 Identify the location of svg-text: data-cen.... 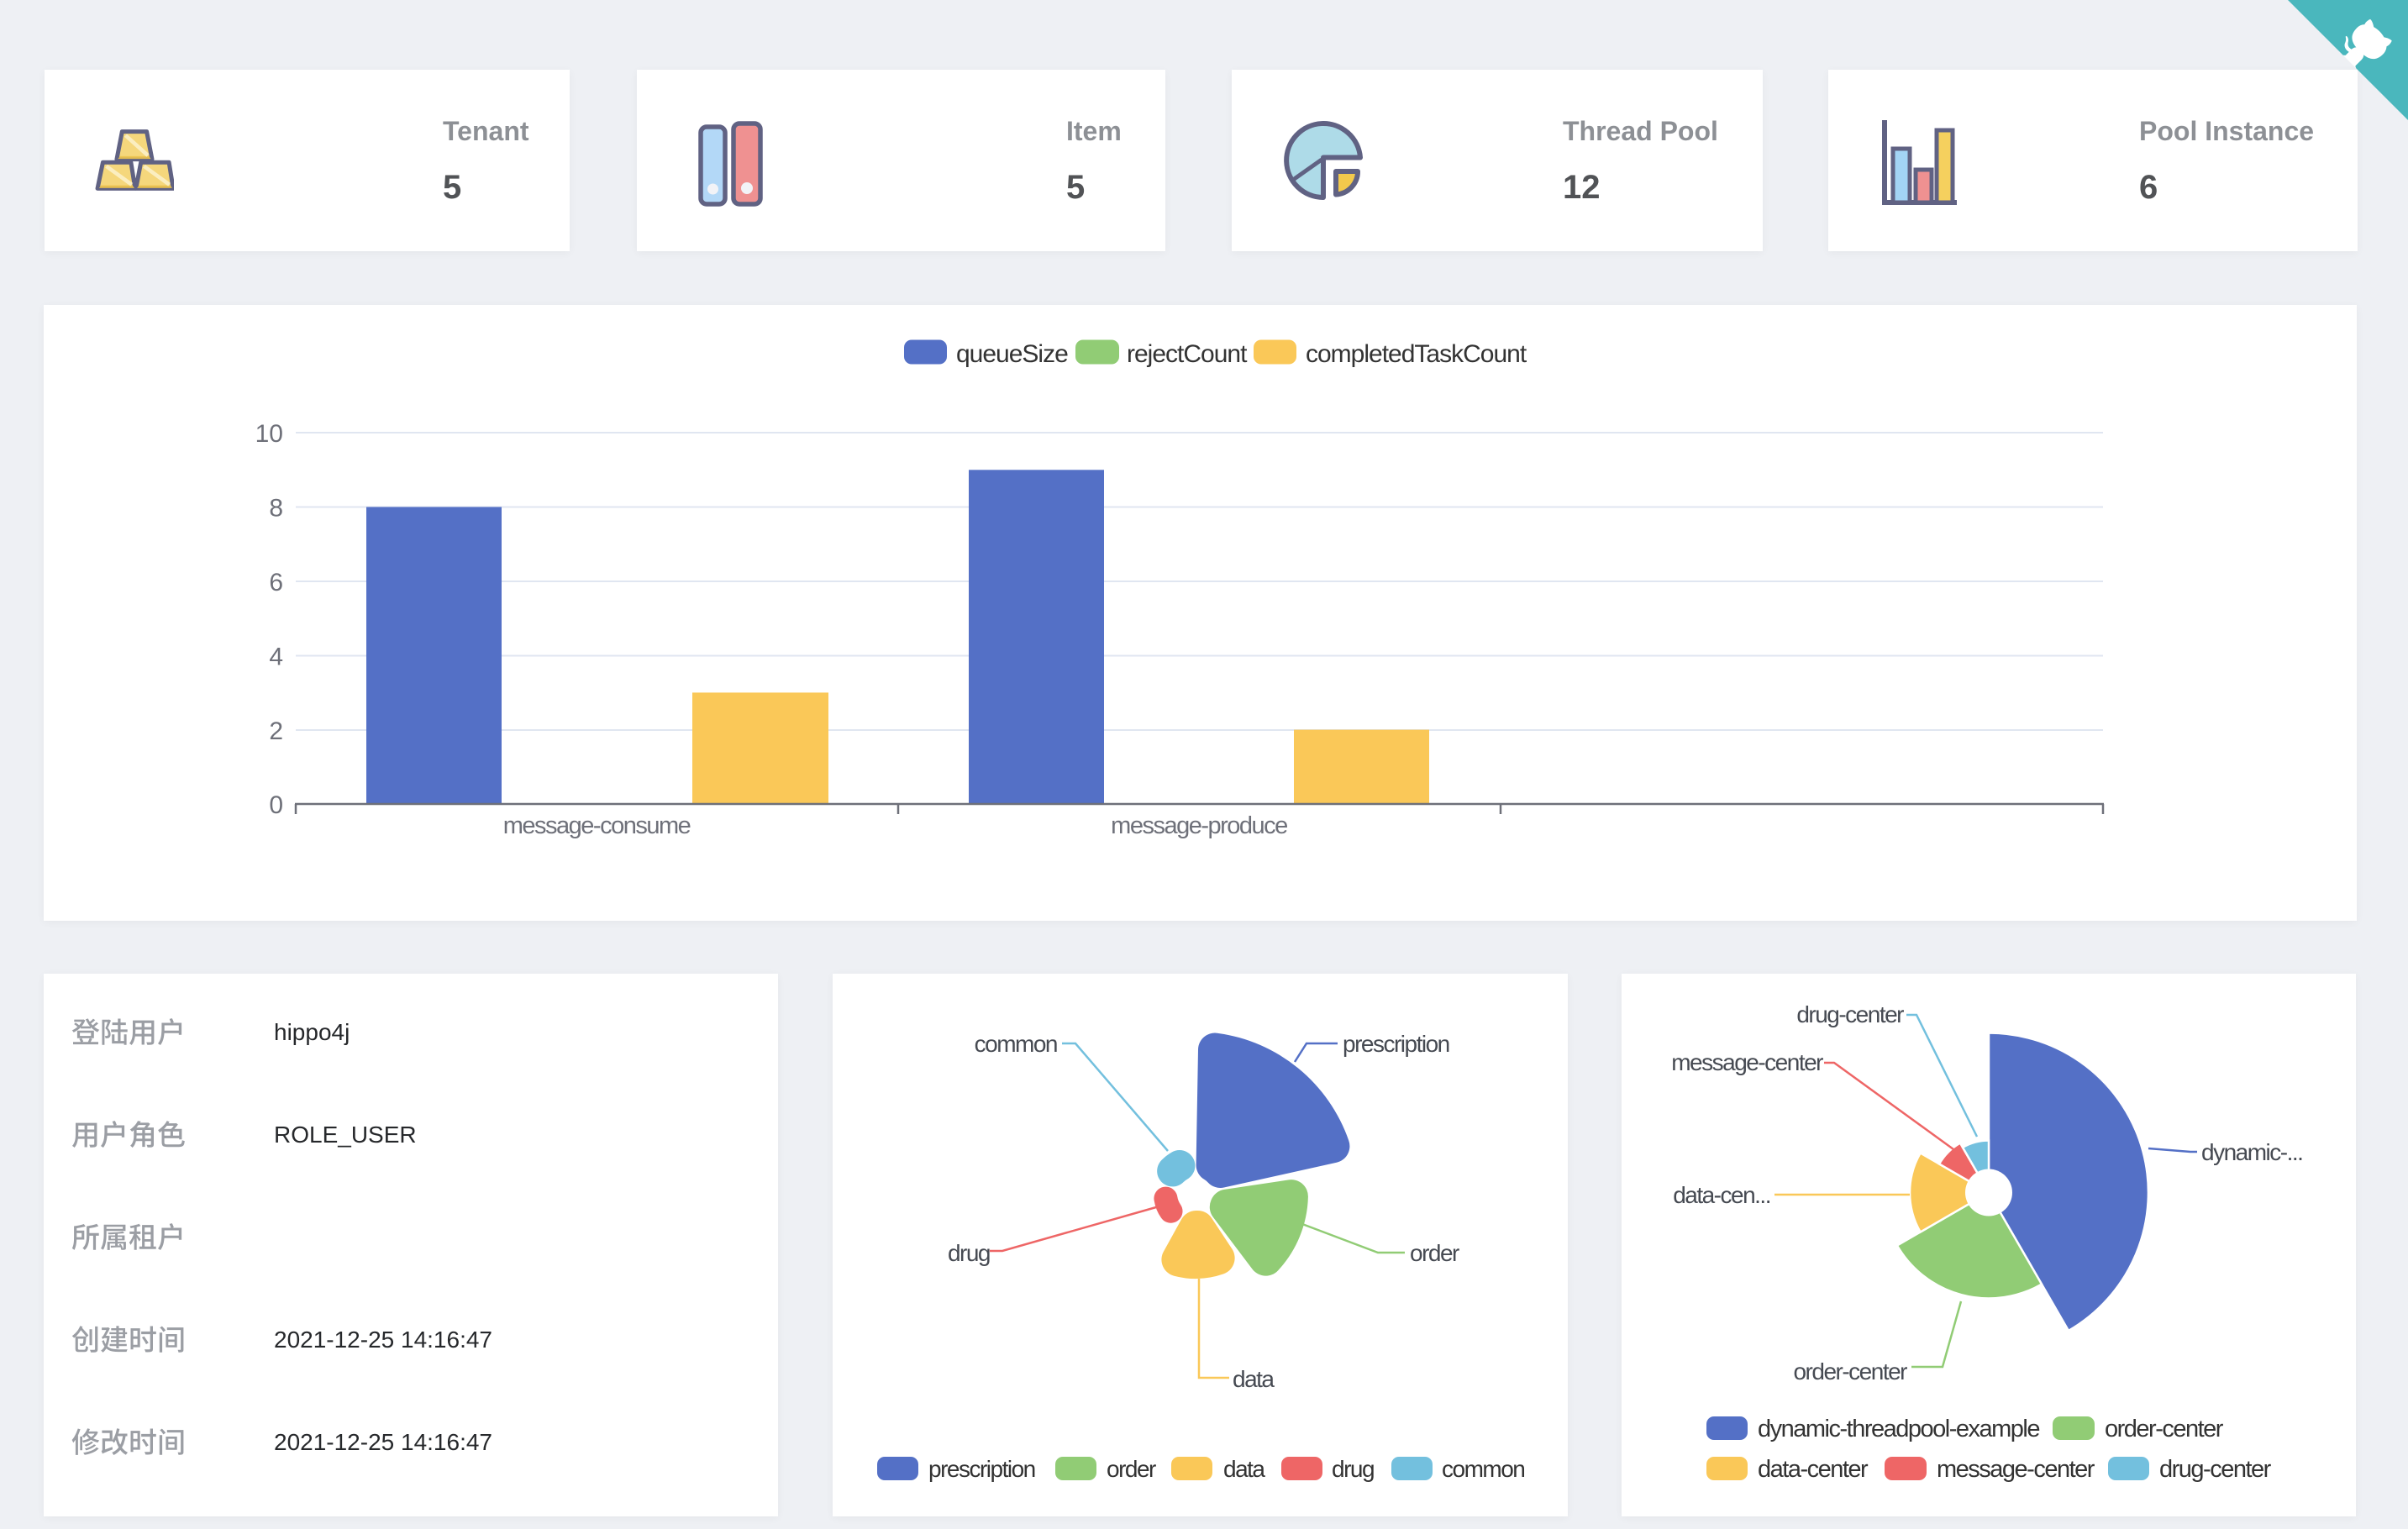
(1721, 1195).